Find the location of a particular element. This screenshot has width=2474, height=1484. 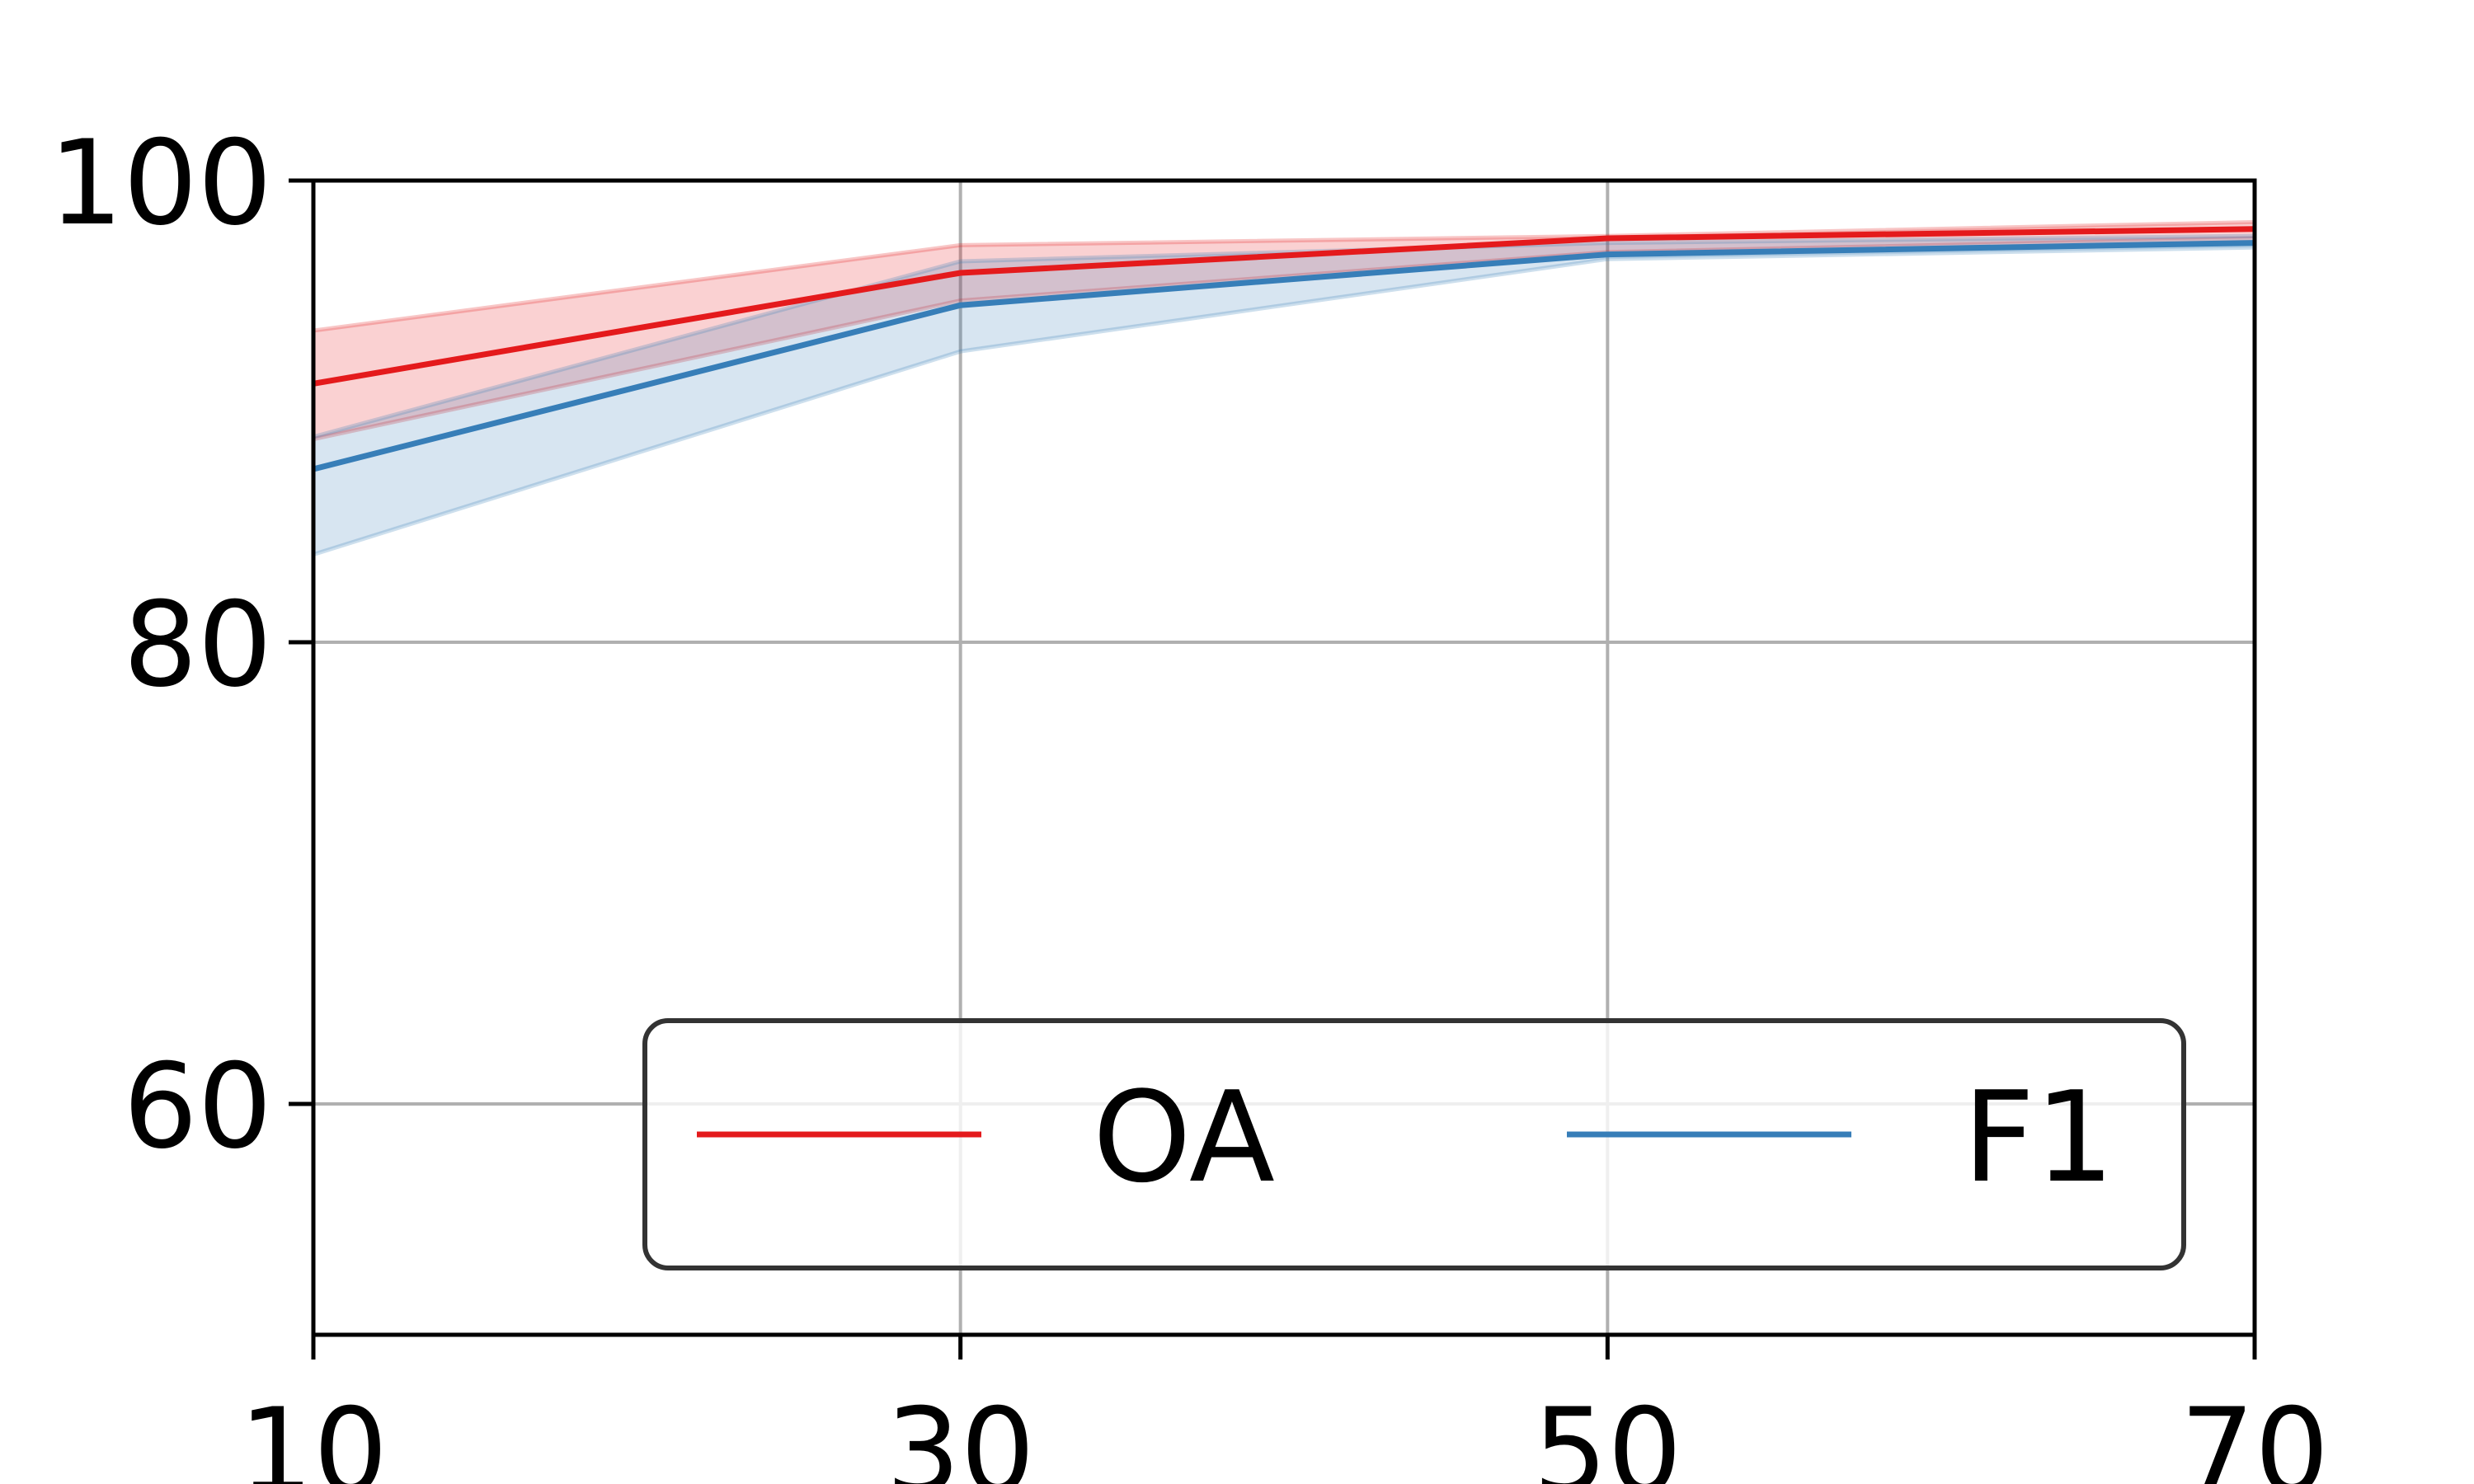

legend-box is located at coordinates (1414, 1144).